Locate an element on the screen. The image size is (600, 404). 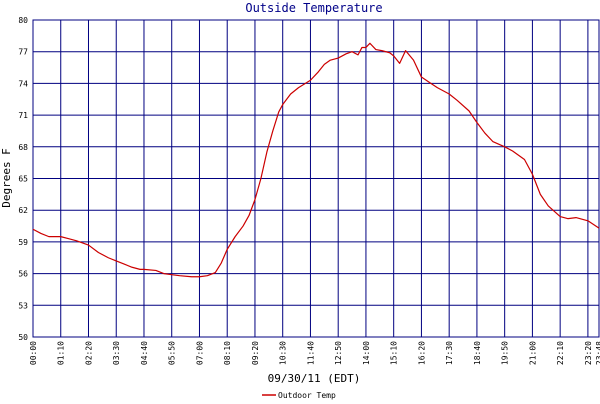
x-tick-label: 12:50 is located at coordinates (338, 353).